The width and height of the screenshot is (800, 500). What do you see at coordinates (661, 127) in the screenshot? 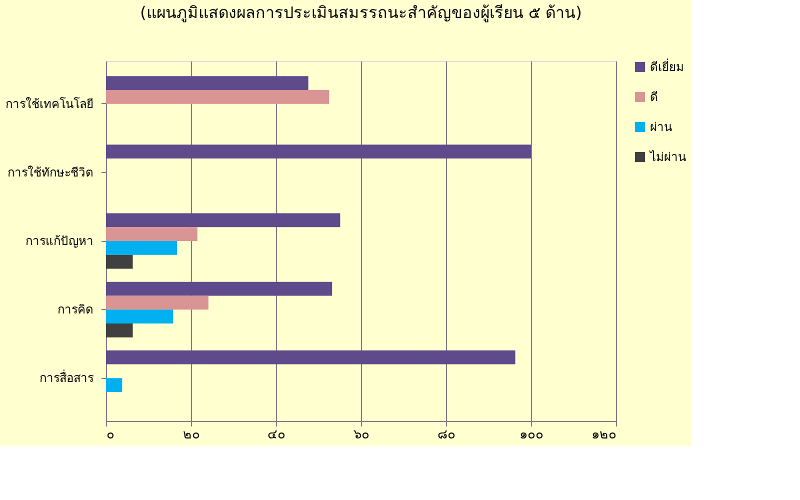
I see `legend-label: ผ่าน` at bounding box center [661, 127].